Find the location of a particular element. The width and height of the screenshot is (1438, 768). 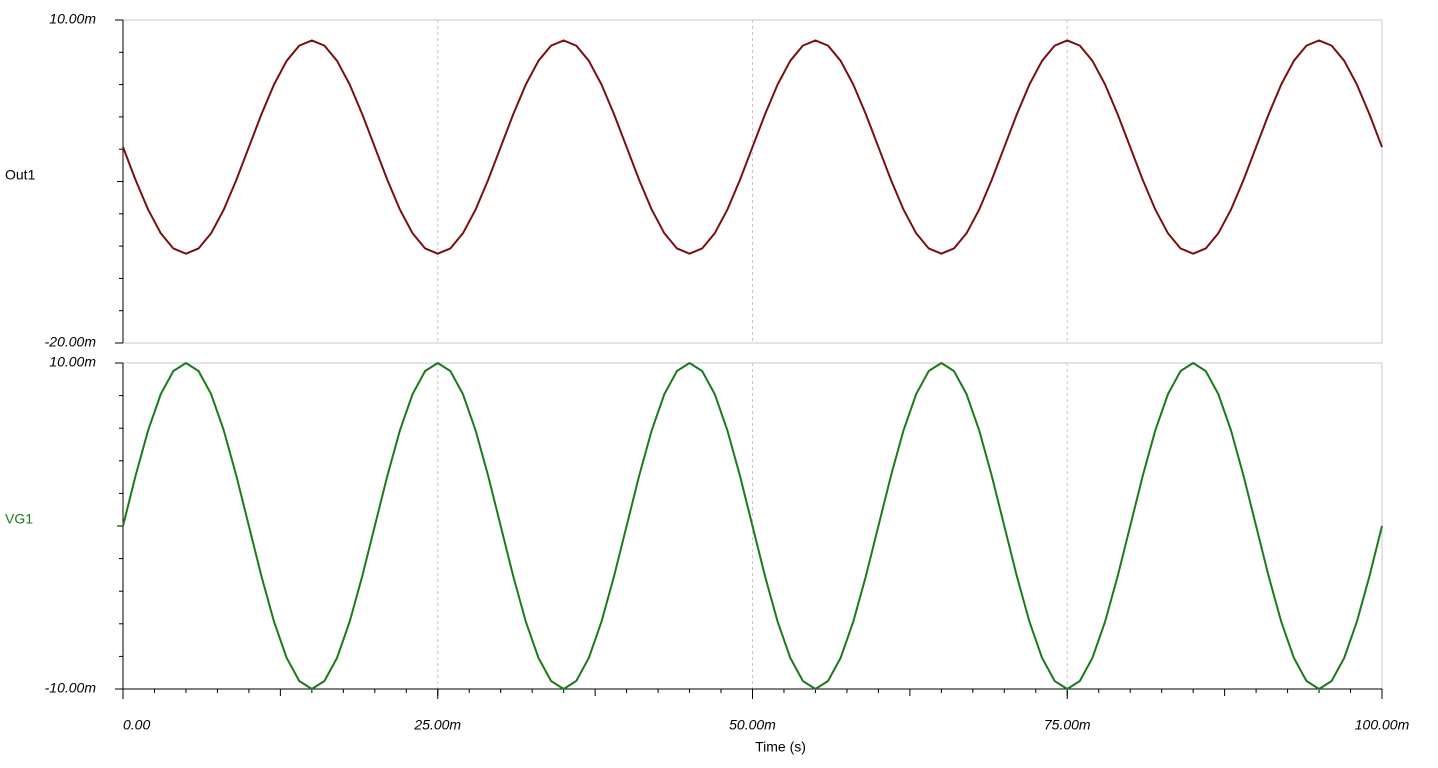

x-tick-label: 75.00m is located at coordinates (1067, 725).